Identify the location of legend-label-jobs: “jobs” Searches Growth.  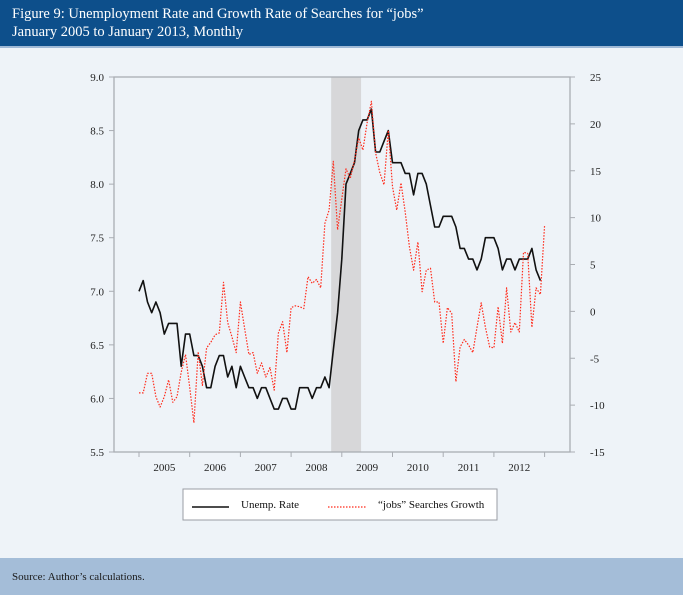
(431, 505).